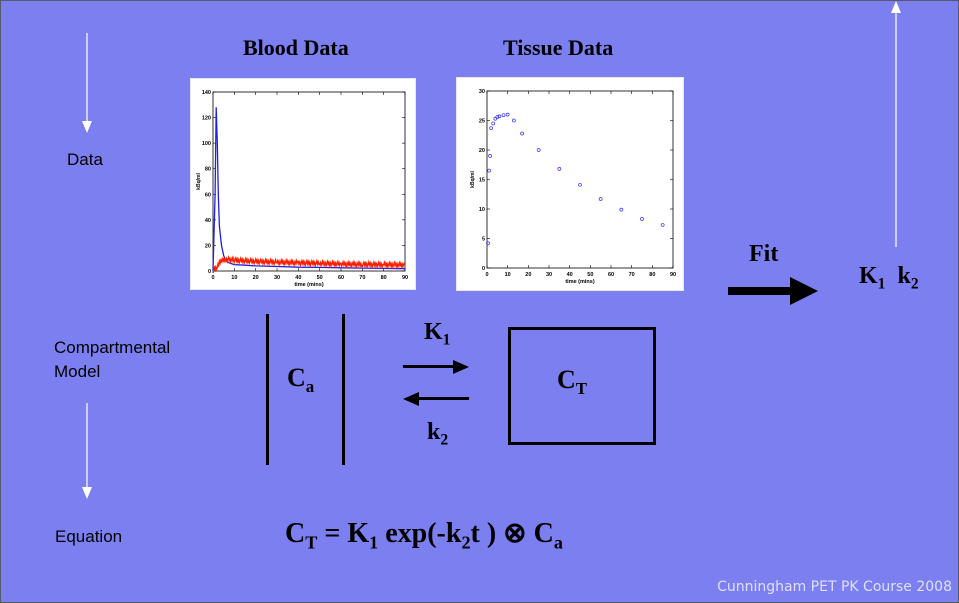  I want to click on y-tick-label: 15, so click(482, 181).